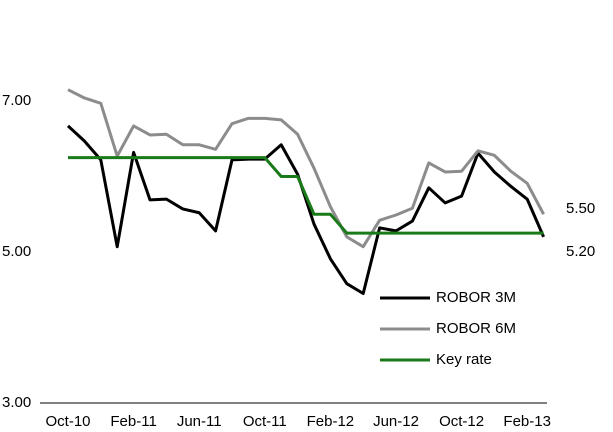 This screenshot has width=613, height=432. Describe the element at coordinates (16, 251) in the screenshot. I see `y-tick-label: 5.00` at that location.